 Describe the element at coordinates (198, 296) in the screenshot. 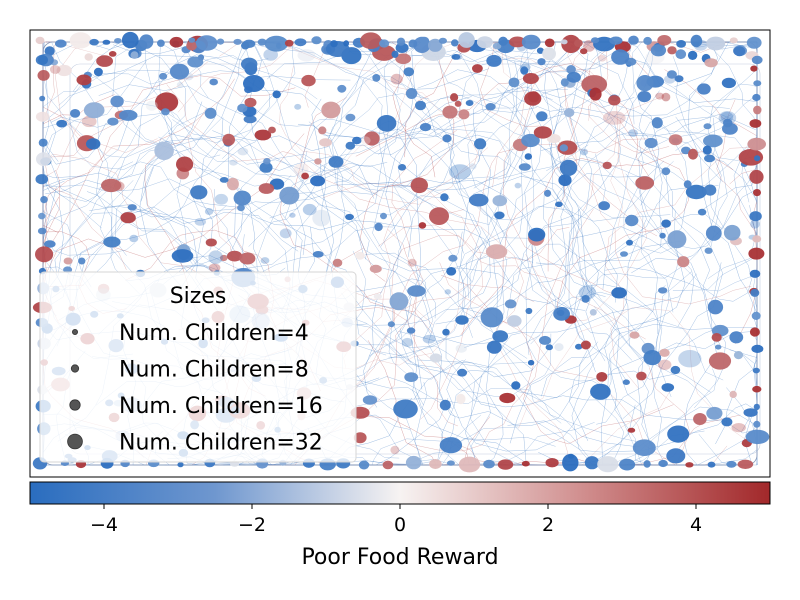

I see `legend-title: Sizes` at that location.